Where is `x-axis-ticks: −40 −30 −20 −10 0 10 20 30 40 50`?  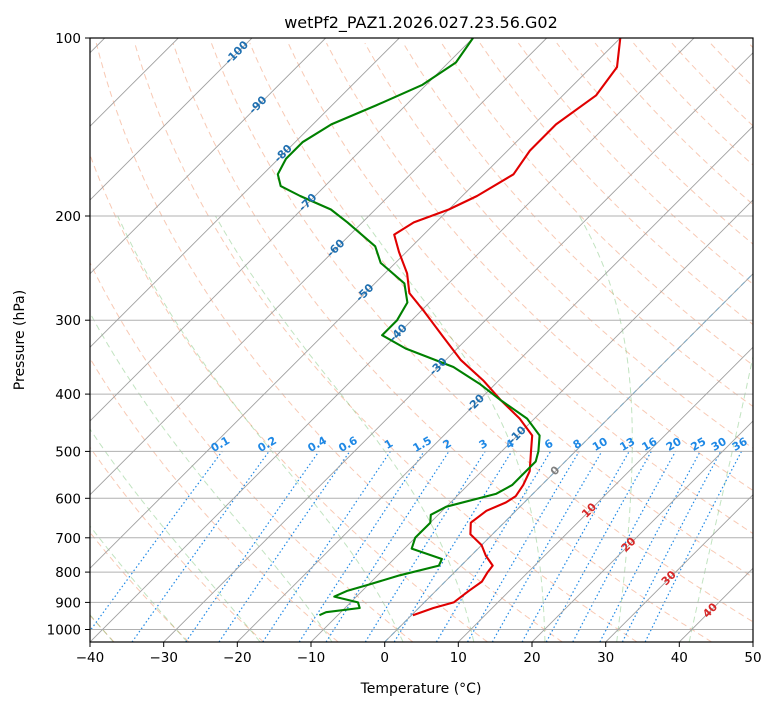 x-axis-ticks: −40 −30 −20 −10 0 10 20 30 40 50 is located at coordinates (419, 654).